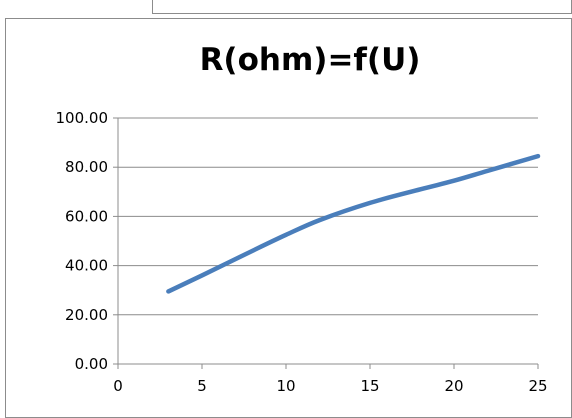  I want to click on y-tick-label-2: 40.00, so click(86, 266).